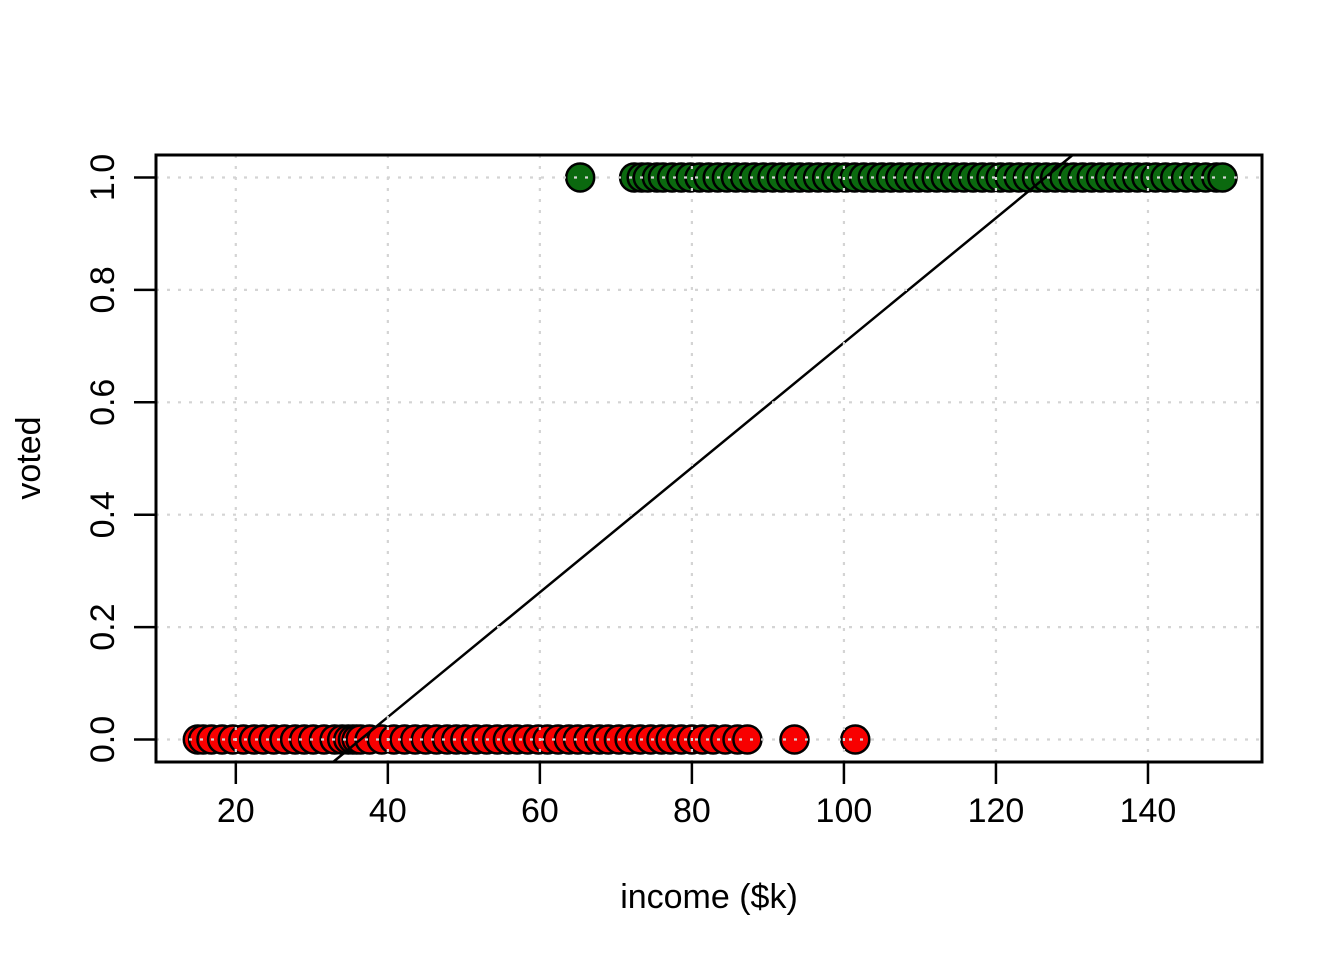  Describe the element at coordinates (388, 811) in the screenshot. I see `x-tick-label: 40` at that location.